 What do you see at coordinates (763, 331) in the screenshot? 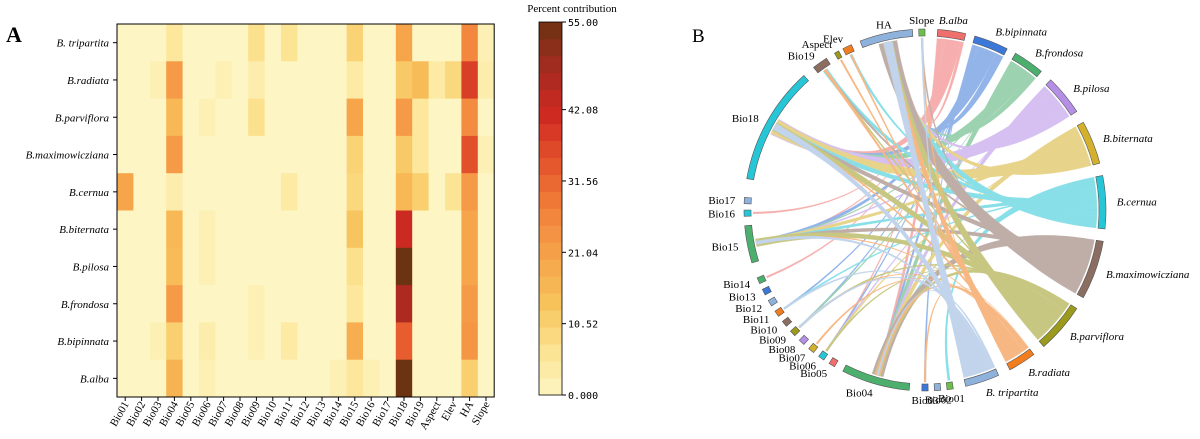
I see `chord-sector-label: Bio10` at bounding box center [763, 331].